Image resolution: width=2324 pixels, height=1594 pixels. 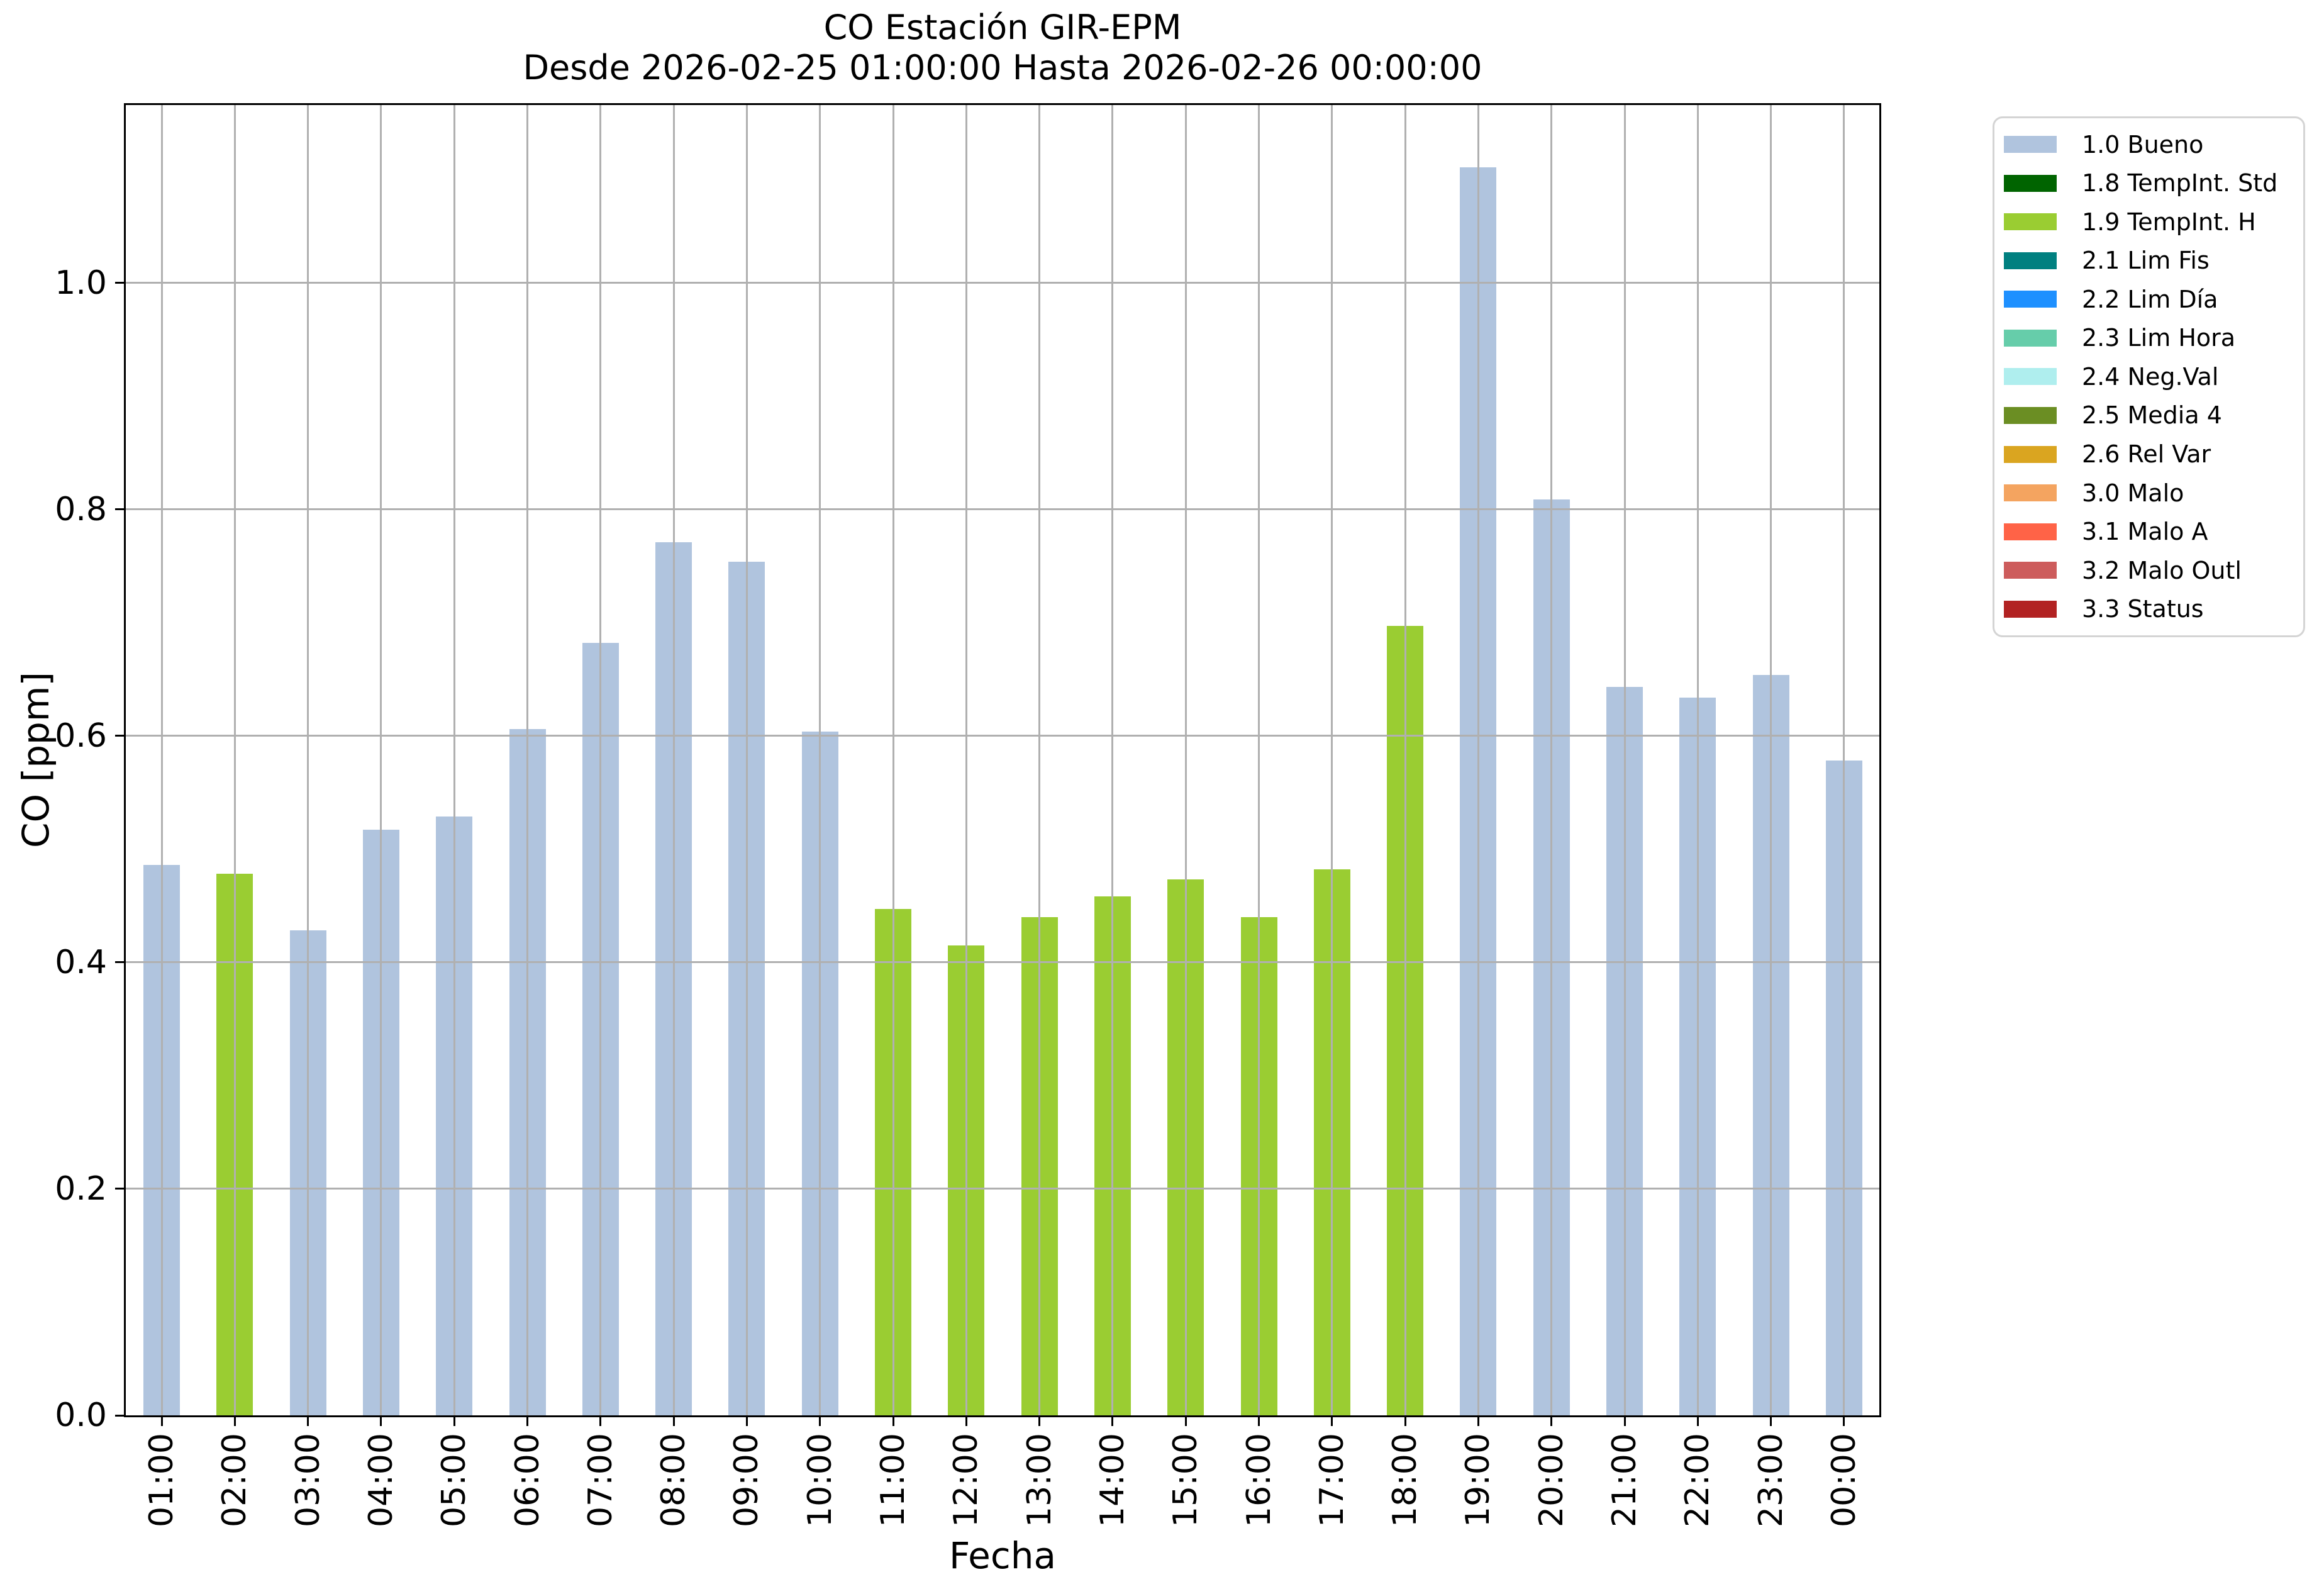 I want to click on legend-label: 2.5 Media 4, so click(x=2152, y=415).